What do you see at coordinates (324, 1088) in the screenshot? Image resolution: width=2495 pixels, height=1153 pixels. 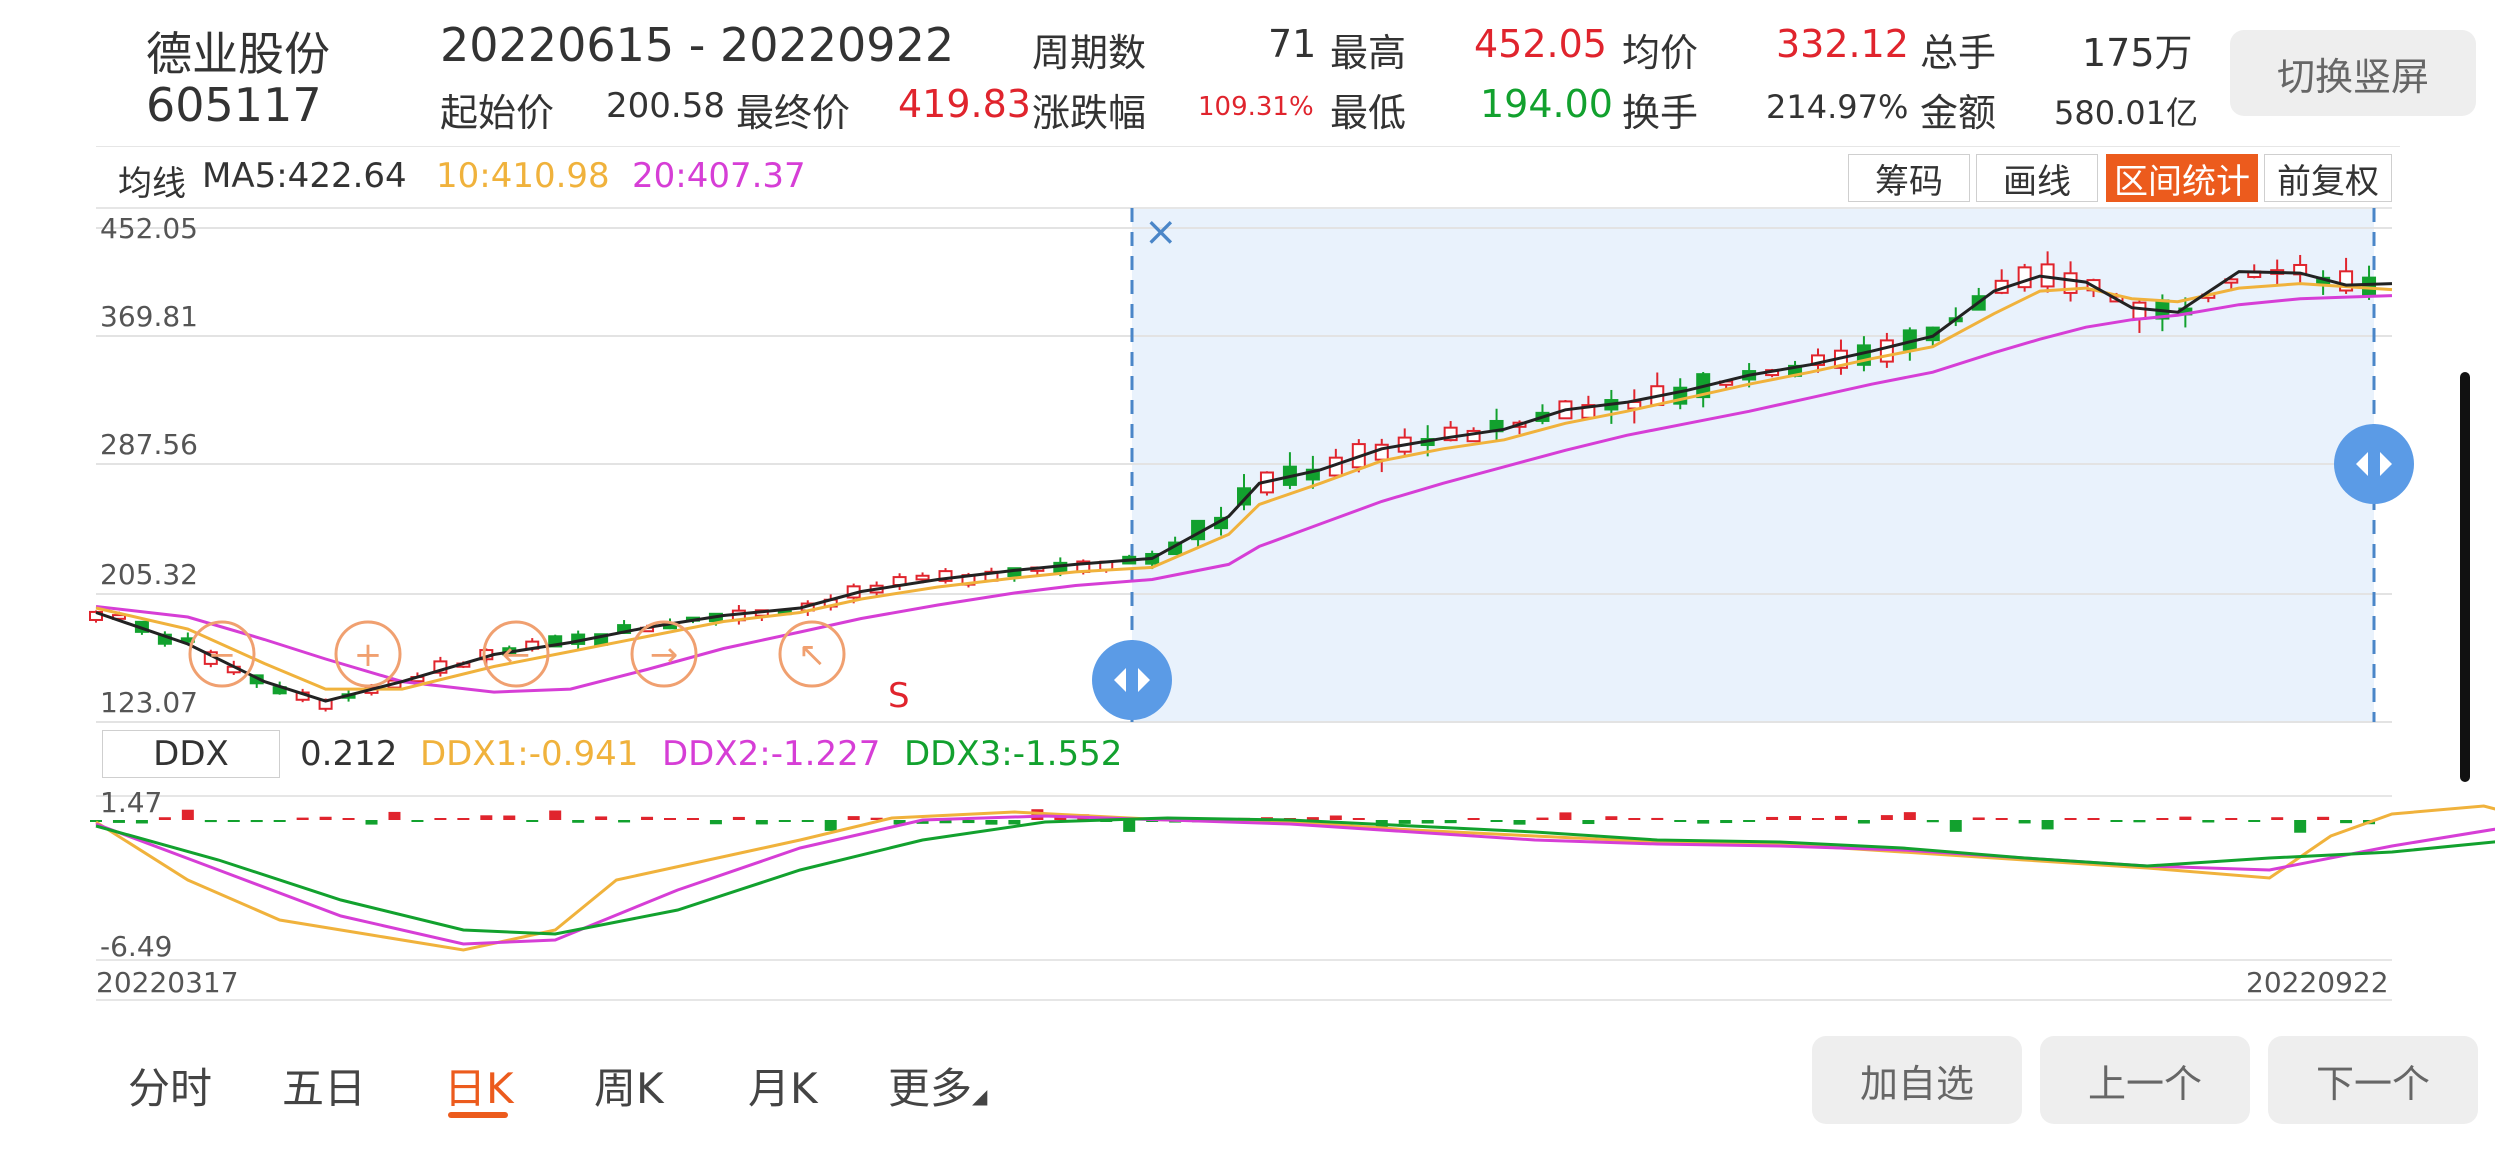 I see `tab-five-day: 五日` at bounding box center [324, 1088].